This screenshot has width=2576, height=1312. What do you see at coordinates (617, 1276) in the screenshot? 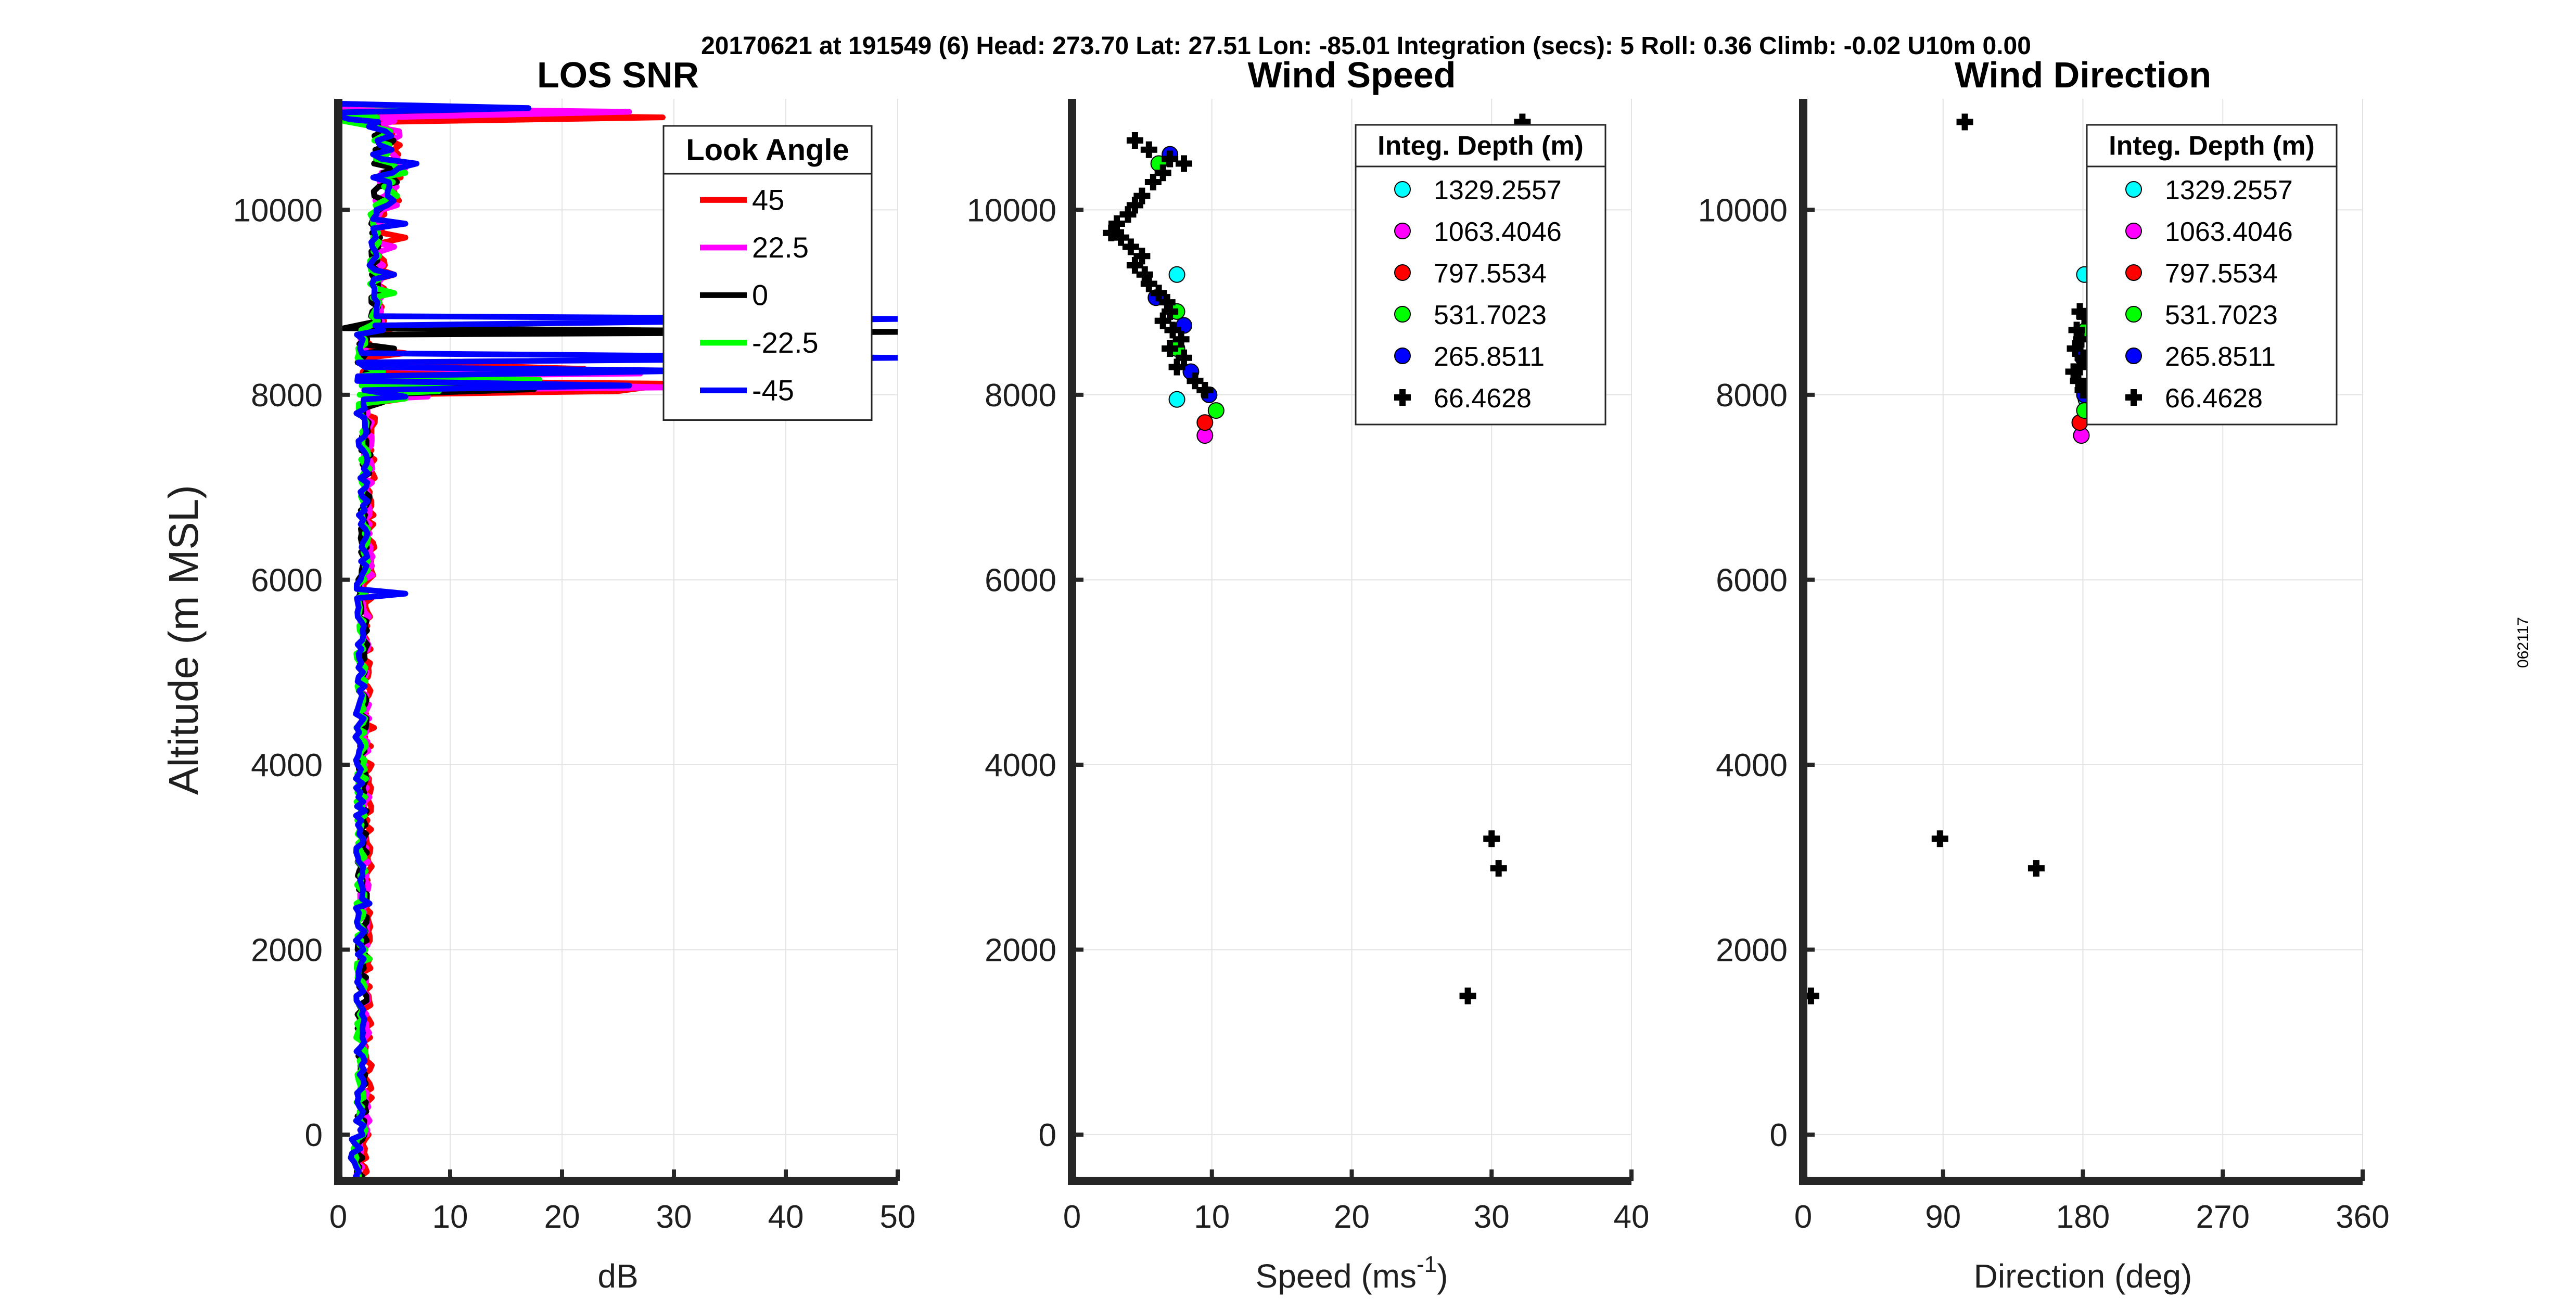
I see `x-axis-label: dB` at bounding box center [617, 1276].